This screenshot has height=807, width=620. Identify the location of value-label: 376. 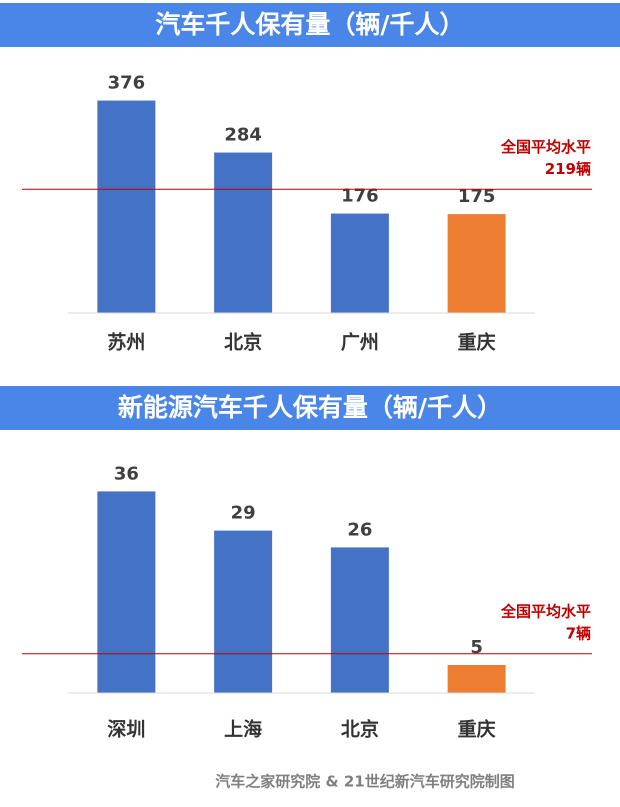
(127, 83).